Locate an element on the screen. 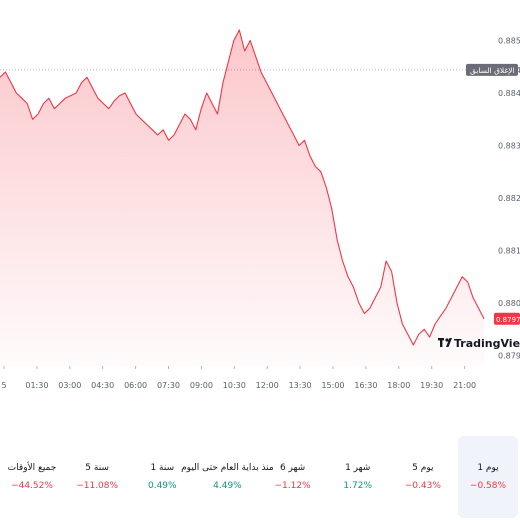  period-1: 5 يوم −0.43% is located at coordinates (423, 477).